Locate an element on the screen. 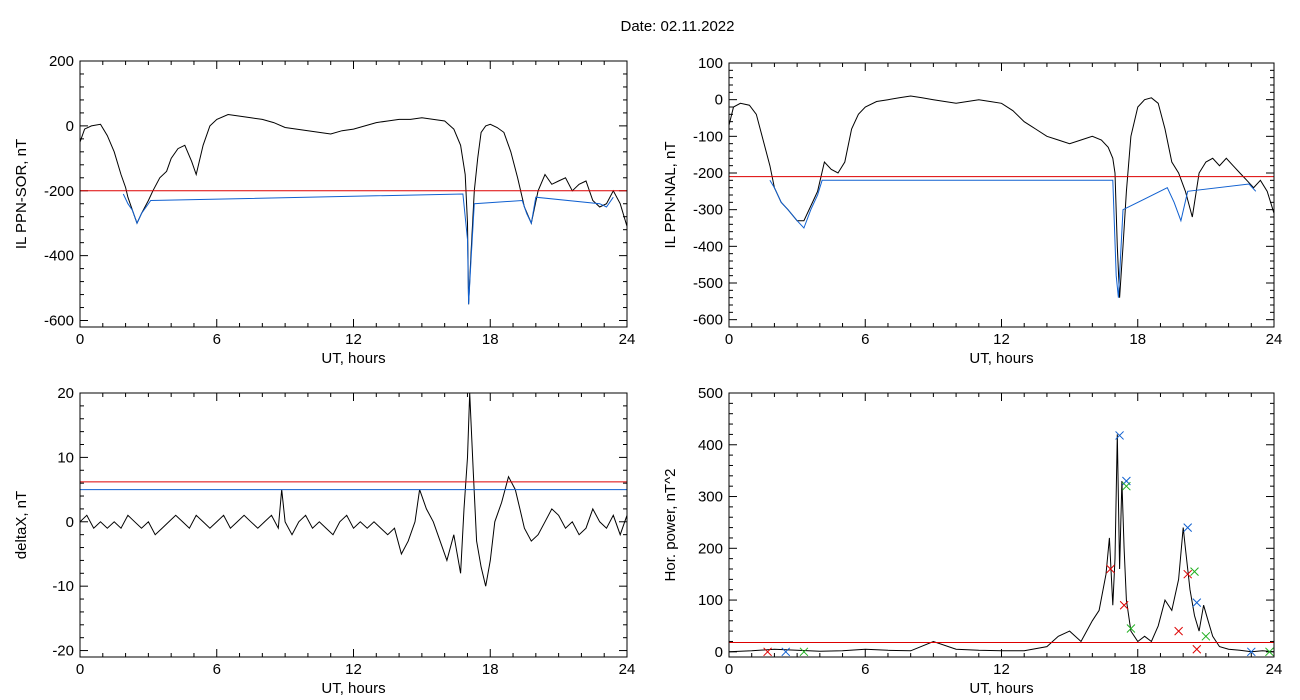 The height and width of the screenshot is (700, 1300). y-tick-label: 400 is located at coordinates (710, 445).